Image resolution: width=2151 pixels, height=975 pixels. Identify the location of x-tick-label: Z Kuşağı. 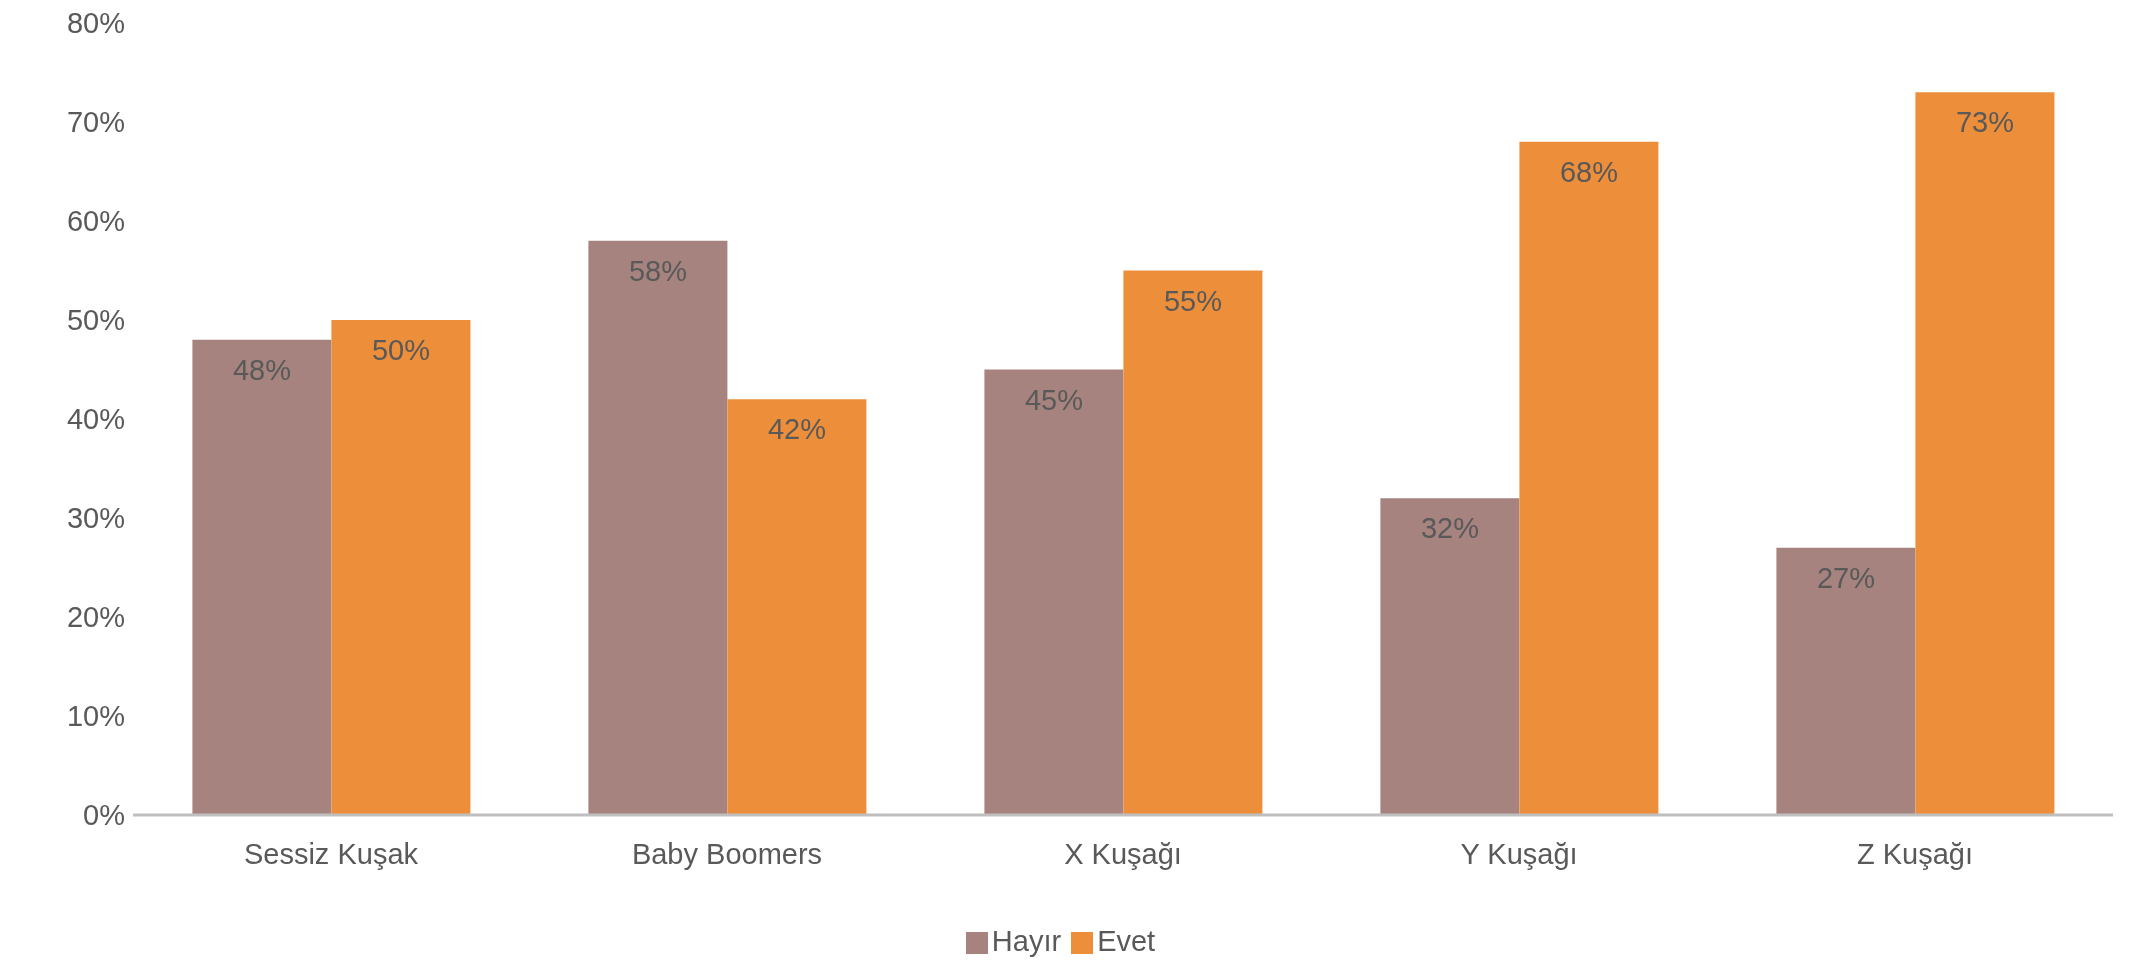
(1915, 853).